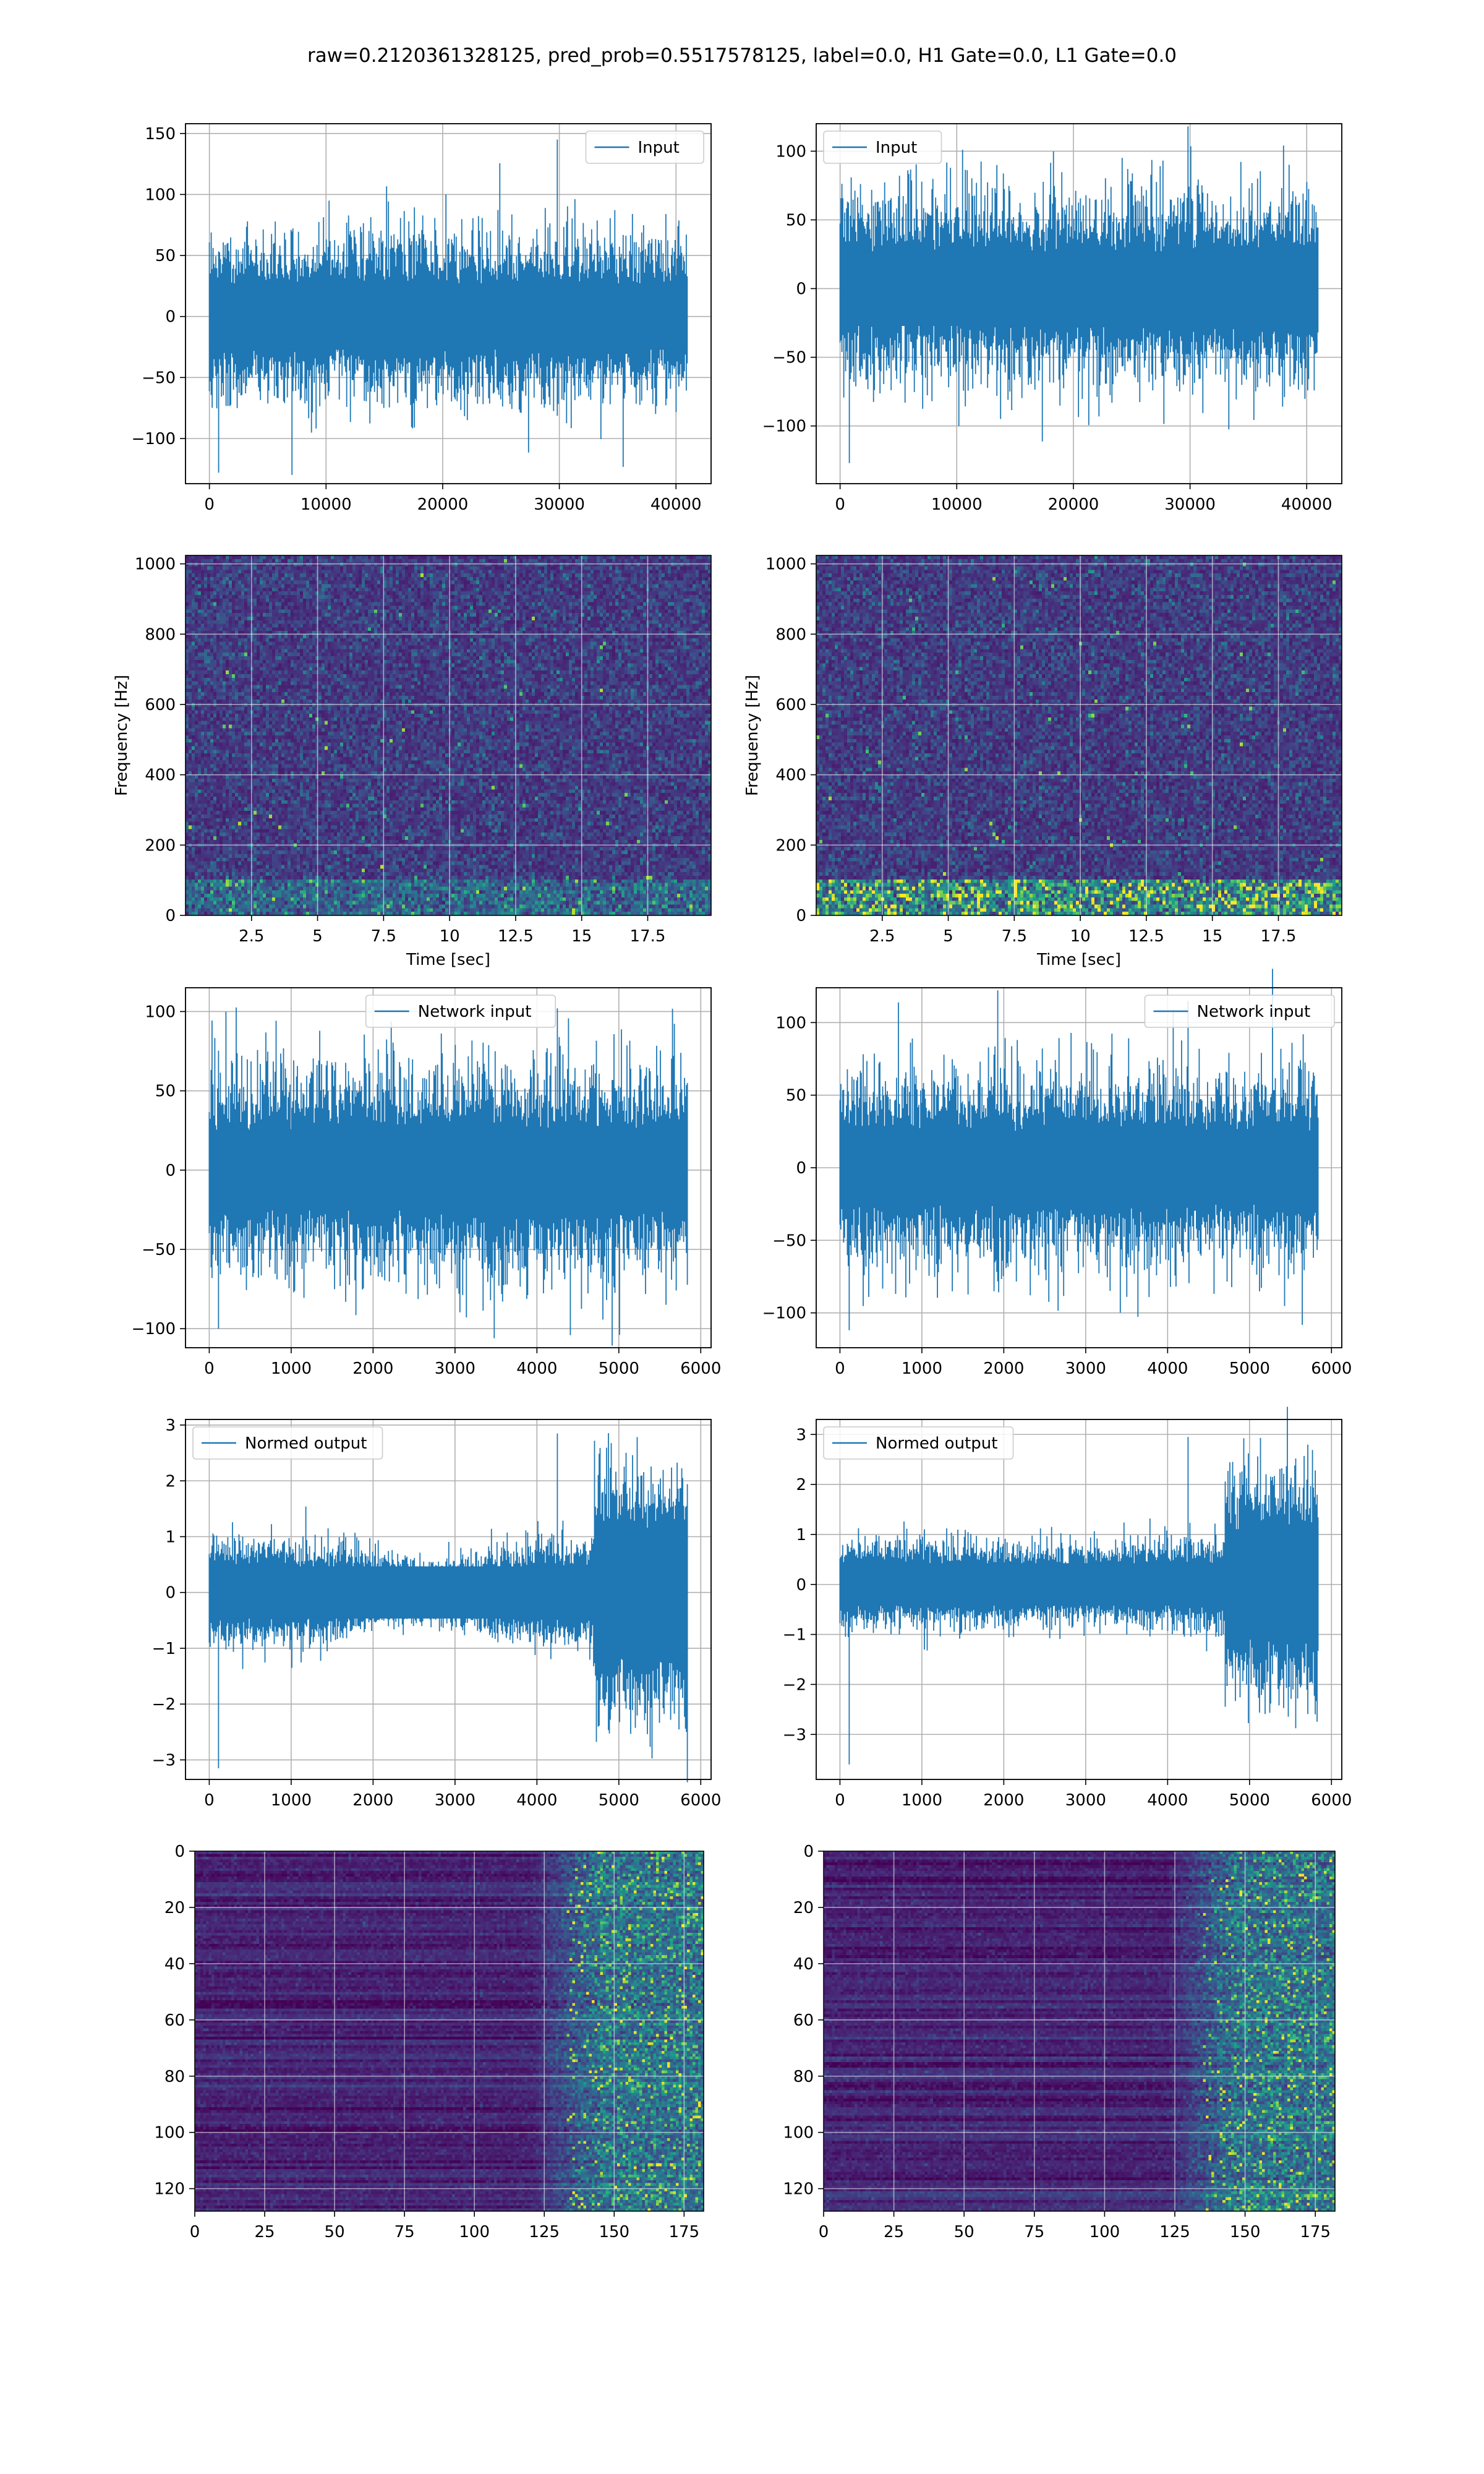 This screenshot has width=1484, height=2474. I want to click on y-tick-label: −3, so click(794, 1735).